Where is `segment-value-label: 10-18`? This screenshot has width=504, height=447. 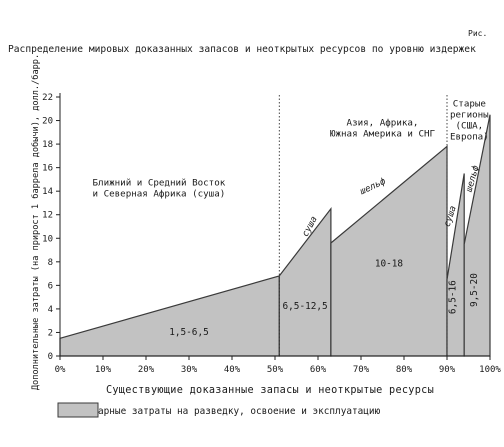
segment-value-label: 10-18 is located at coordinates (389, 264).